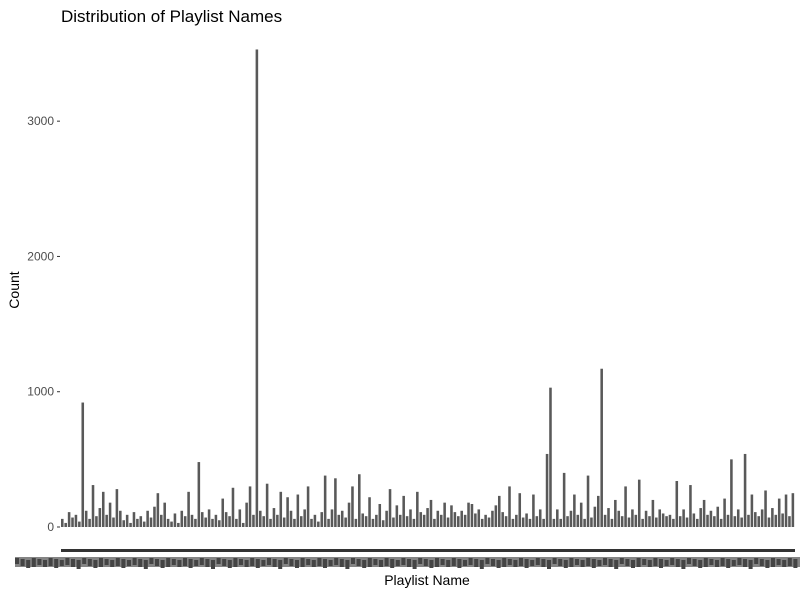 Image resolution: width=802 pixels, height=595 pixels. I want to click on x-axis, so click(407, 559).